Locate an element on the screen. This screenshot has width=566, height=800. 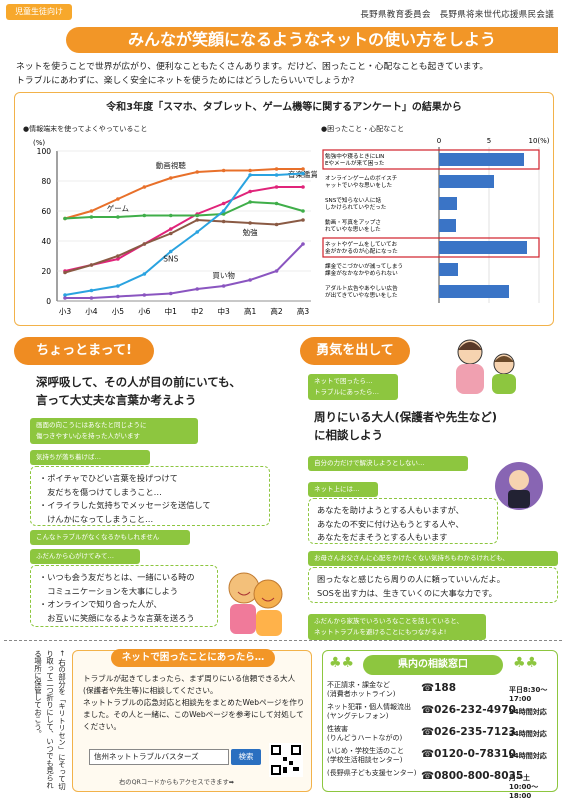
bar-highlight-frame is located at coordinates (431, 159).